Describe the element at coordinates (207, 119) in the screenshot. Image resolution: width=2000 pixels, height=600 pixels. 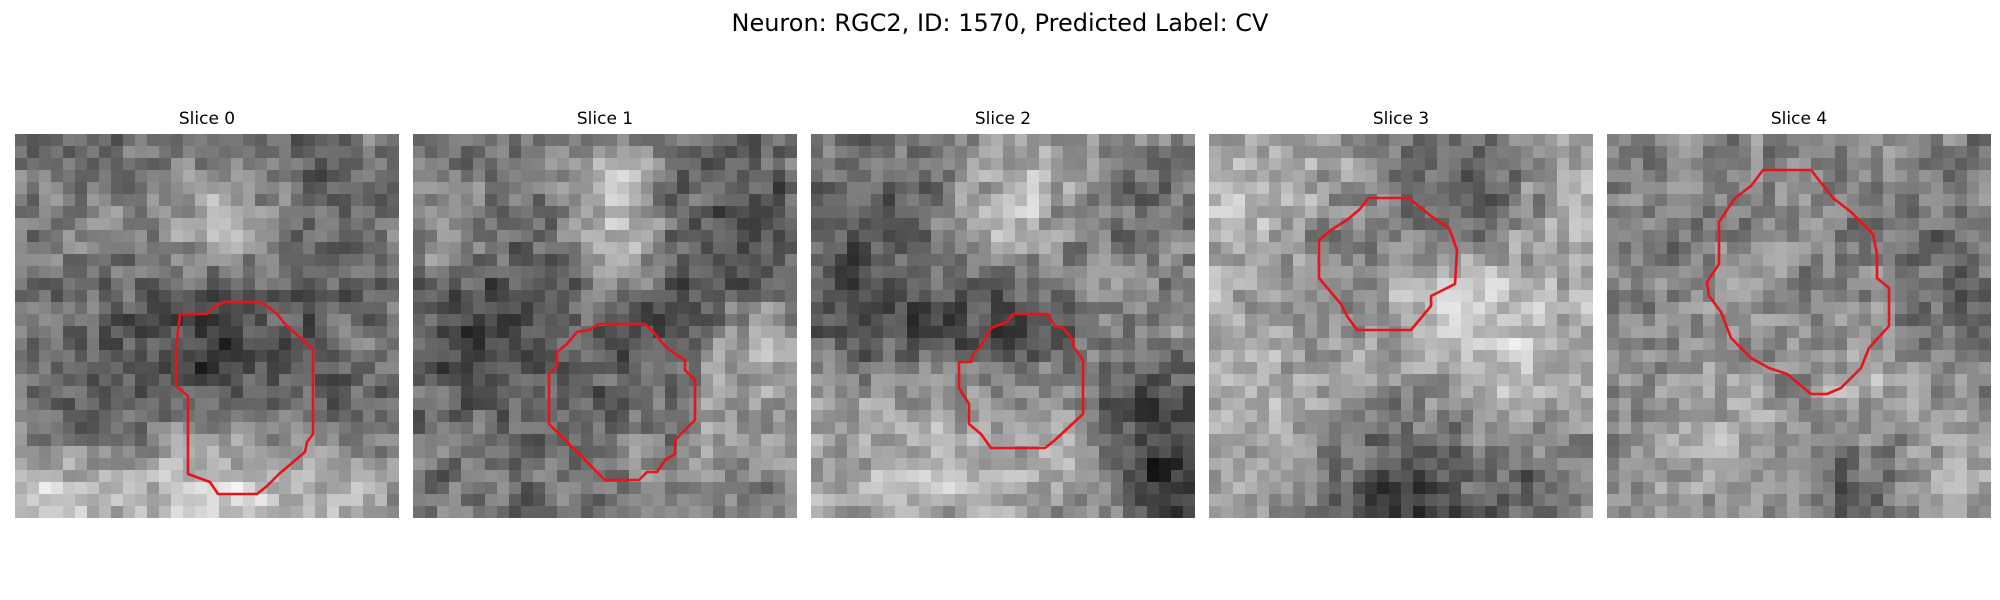
I see `slice-title-0: Slice 0` at that location.